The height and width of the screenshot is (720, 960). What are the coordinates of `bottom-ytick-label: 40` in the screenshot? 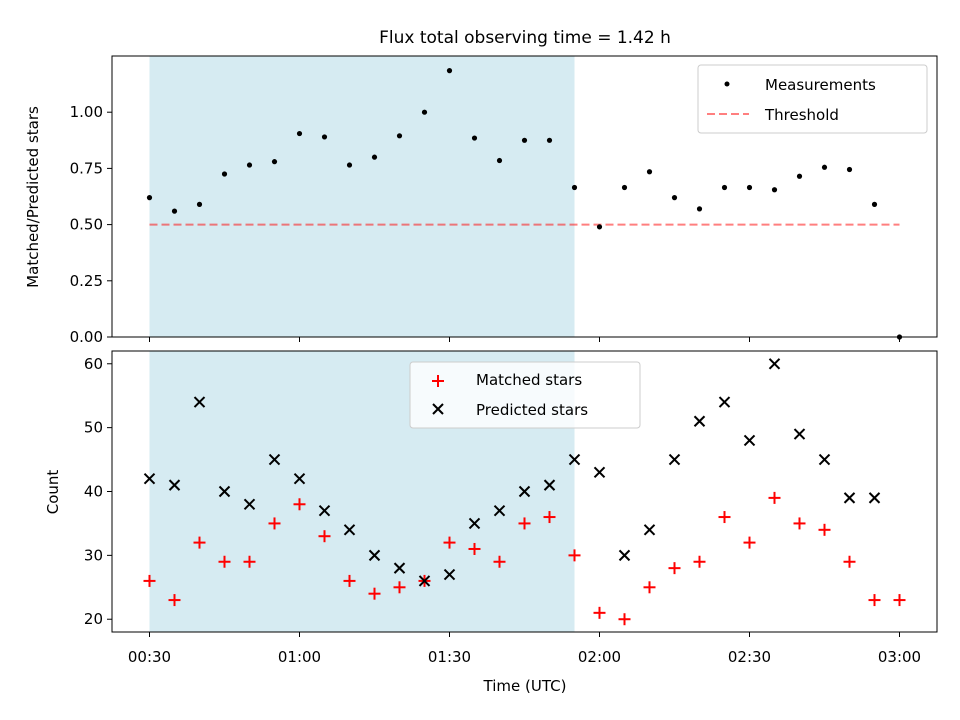 It's located at (93, 492).